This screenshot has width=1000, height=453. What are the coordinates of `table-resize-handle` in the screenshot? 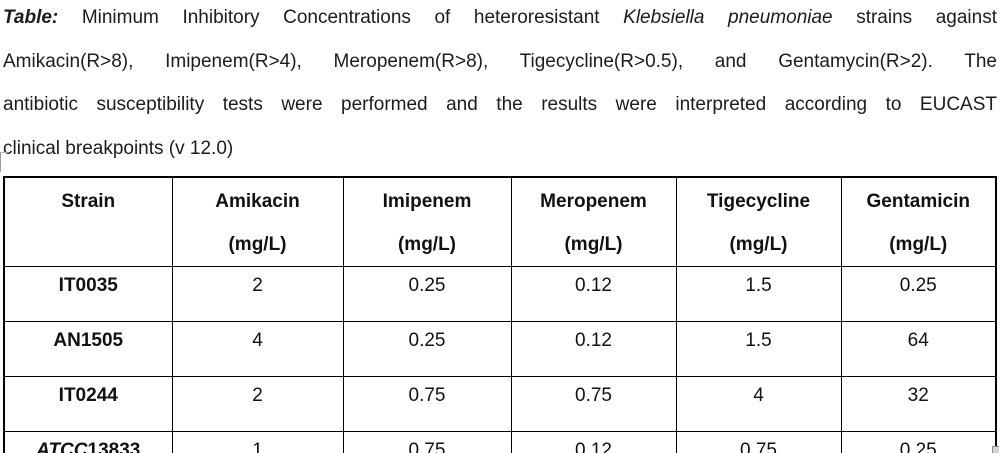 It's located at (995, 449).